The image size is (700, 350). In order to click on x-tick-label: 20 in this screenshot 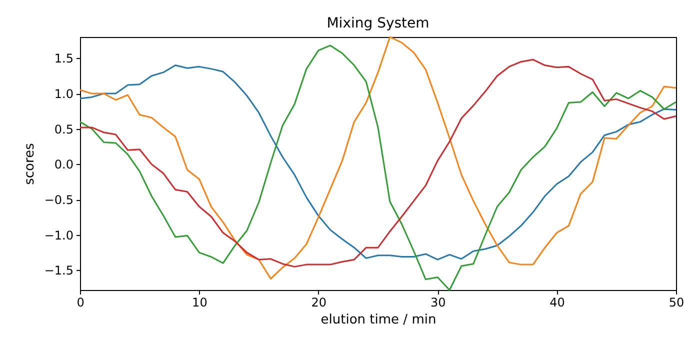, I will do `click(319, 303)`.